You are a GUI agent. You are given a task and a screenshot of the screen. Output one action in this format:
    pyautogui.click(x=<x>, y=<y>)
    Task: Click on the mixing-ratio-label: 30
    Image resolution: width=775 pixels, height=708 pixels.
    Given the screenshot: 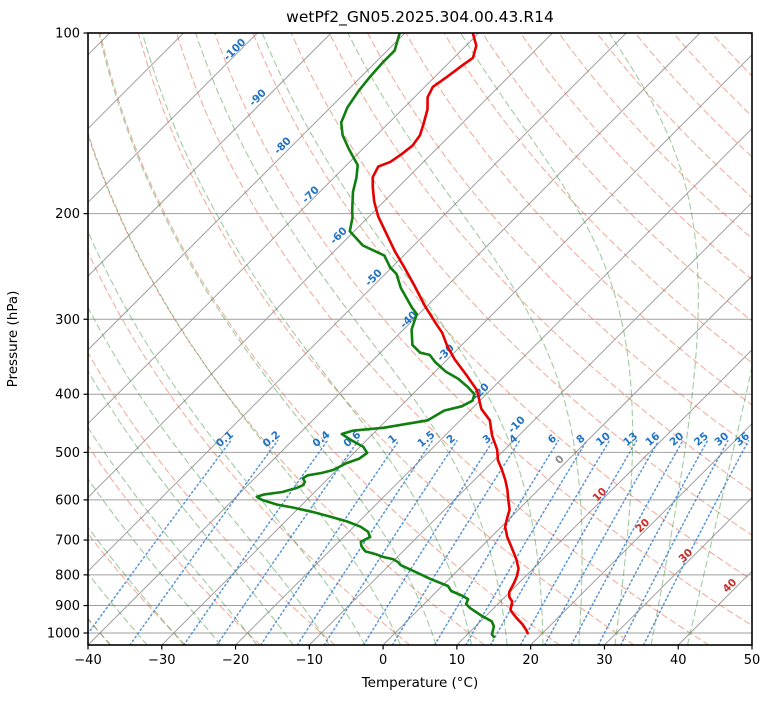 What is the action you would take?
    pyautogui.click(x=721, y=439)
    